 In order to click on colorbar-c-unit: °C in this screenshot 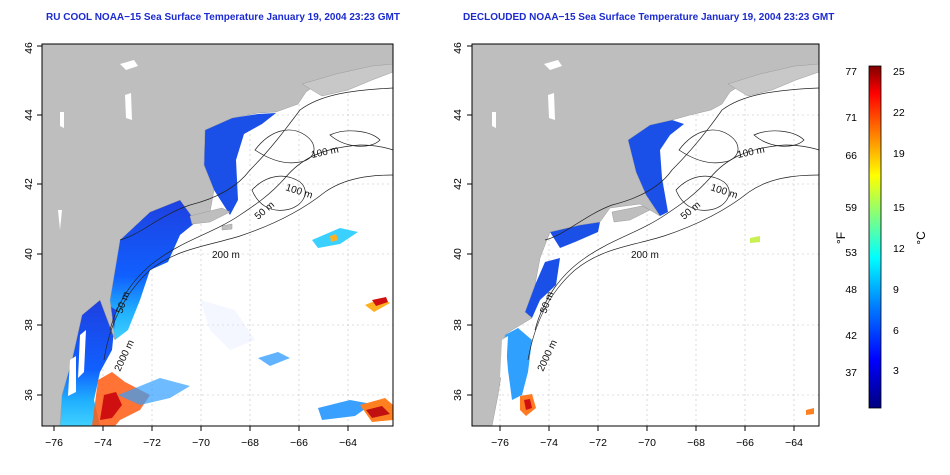, I will do `click(921, 238)`.